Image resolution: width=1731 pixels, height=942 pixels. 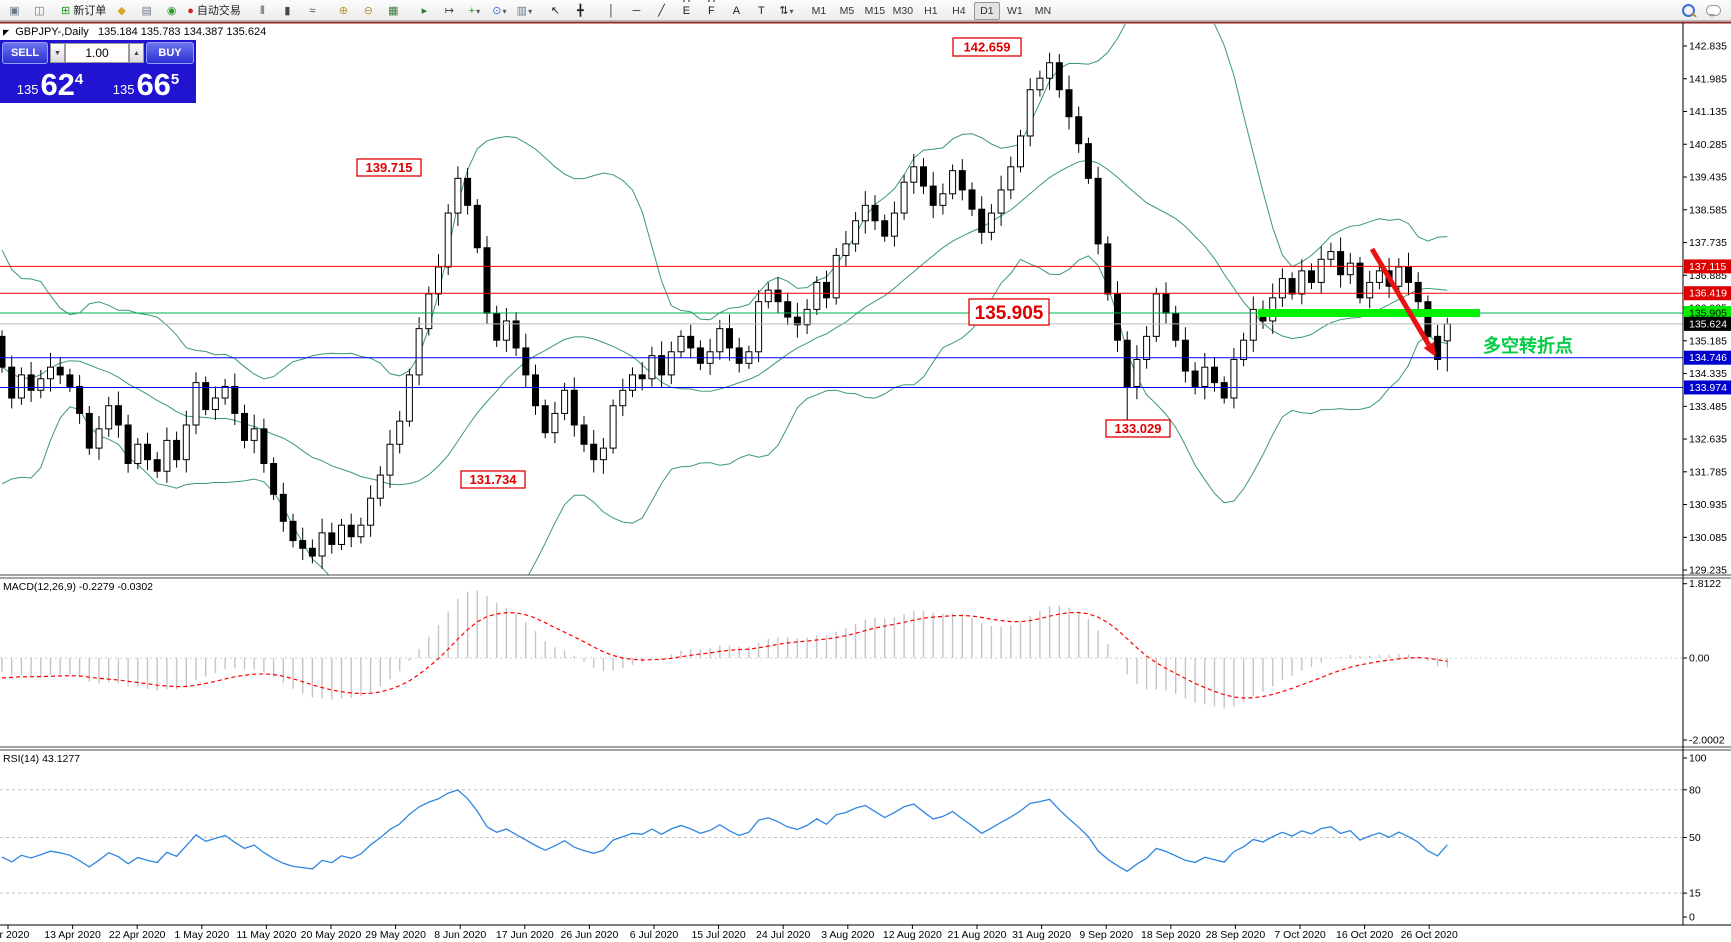 What do you see at coordinates (39, 10) in the screenshot?
I see `chart-preview-icon: ◫` at bounding box center [39, 10].